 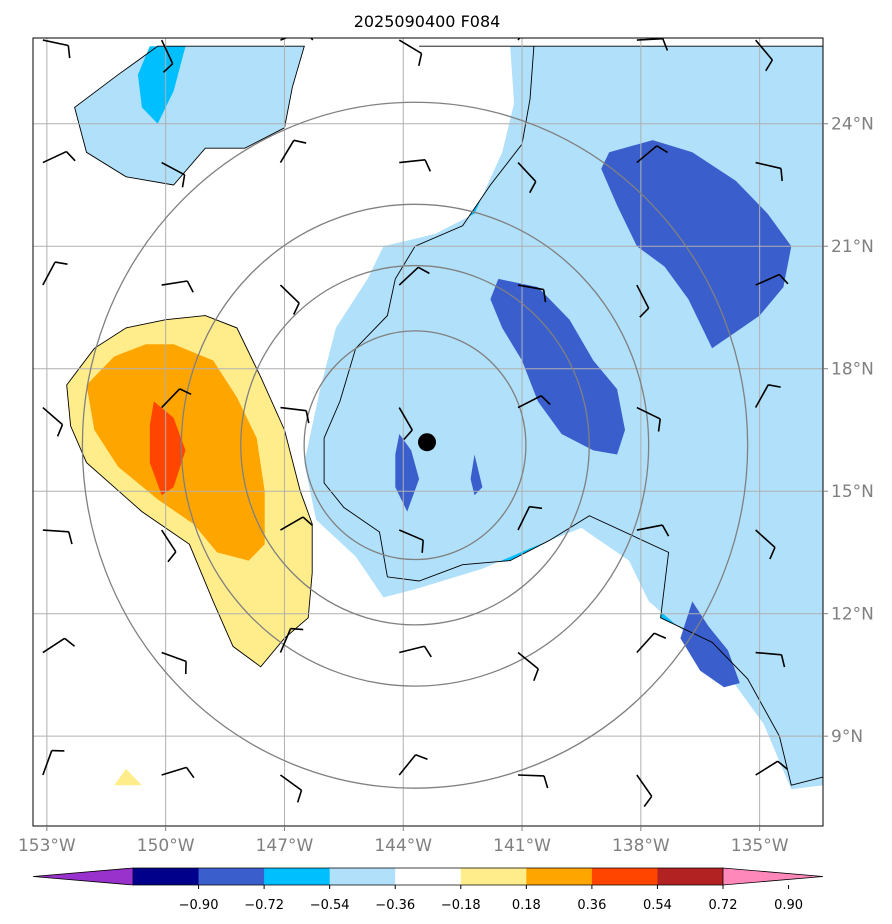 I want to click on x-tick-label: 141°W, so click(x=522, y=846).